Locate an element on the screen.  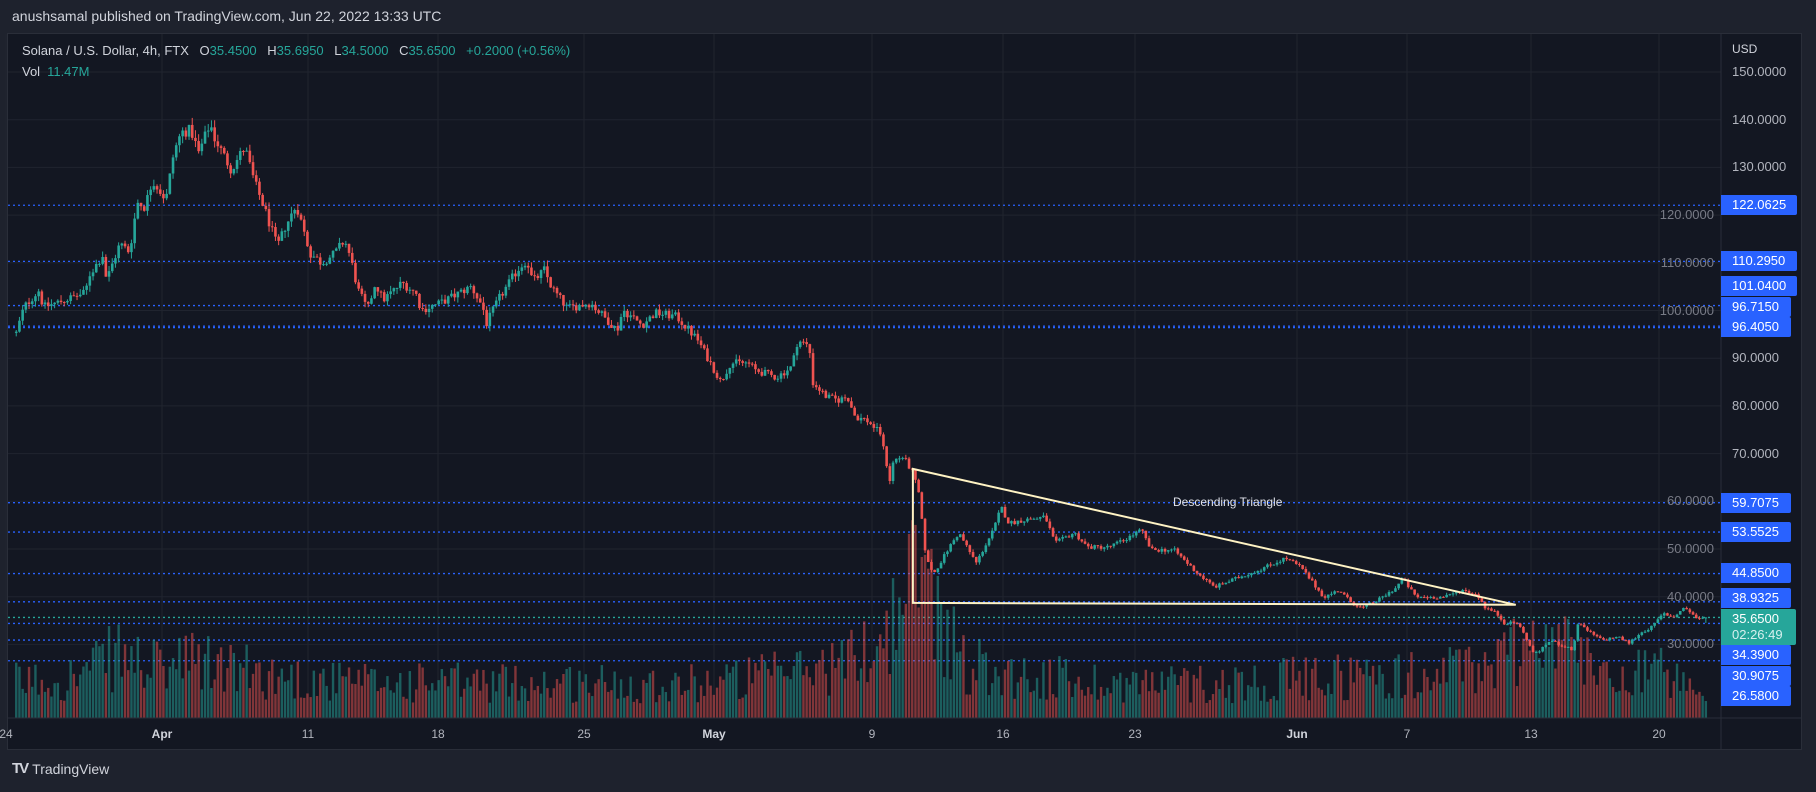
pattern-label: Descending Triangle is located at coordinates (1228, 502).